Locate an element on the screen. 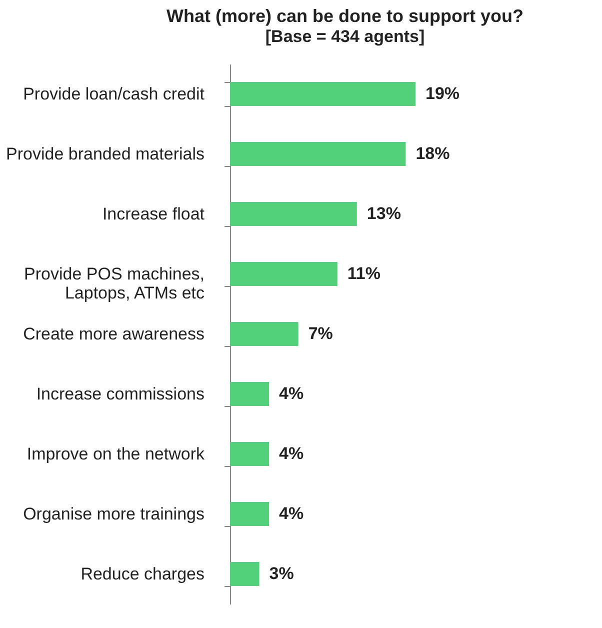 This screenshot has width=602, height=628. y-tick-label: Improve on the network is located at coordinates (115, 454).